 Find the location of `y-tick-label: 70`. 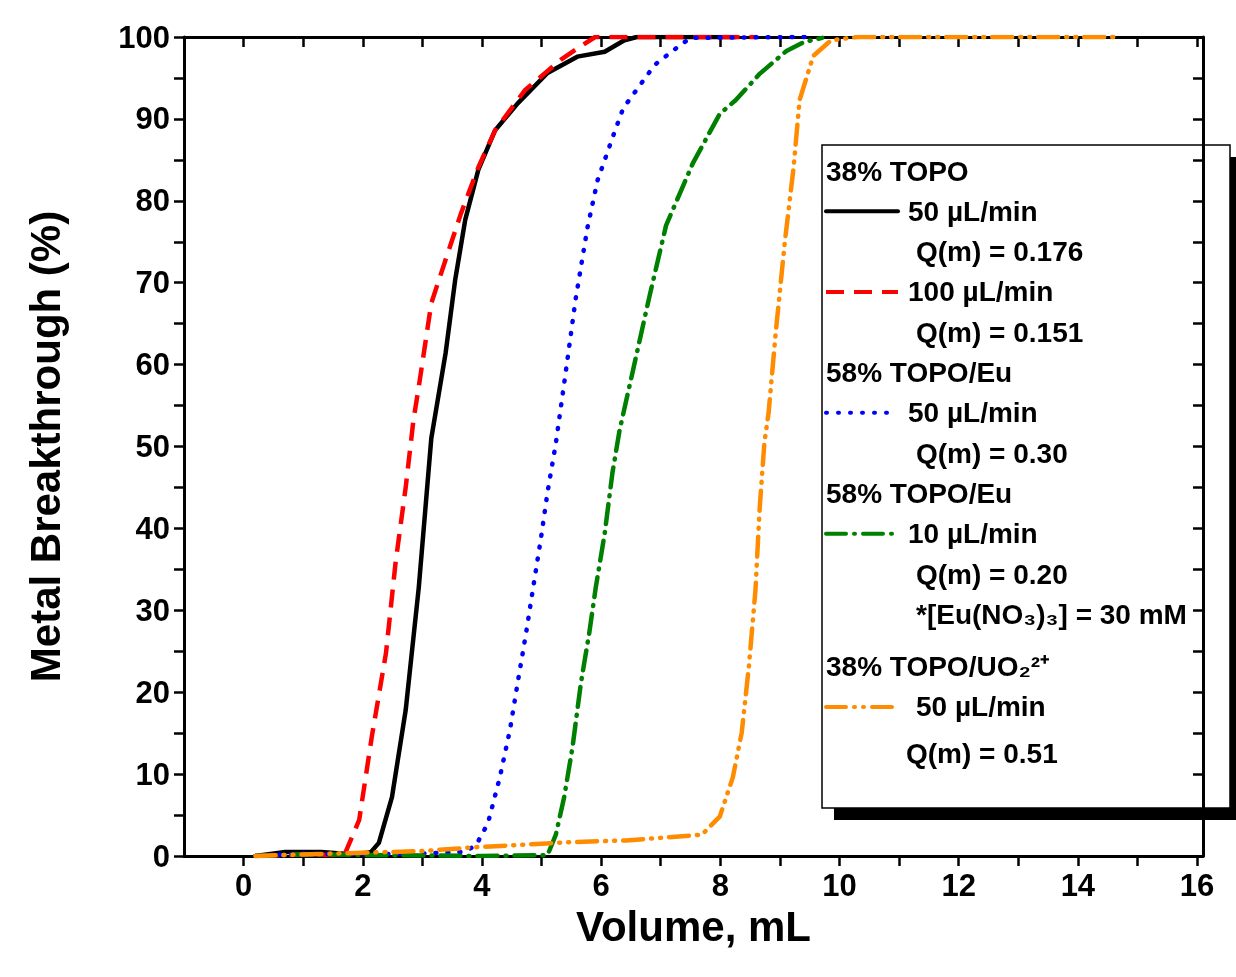

y-tick-label: 70 is located at coordinates (152, 283).